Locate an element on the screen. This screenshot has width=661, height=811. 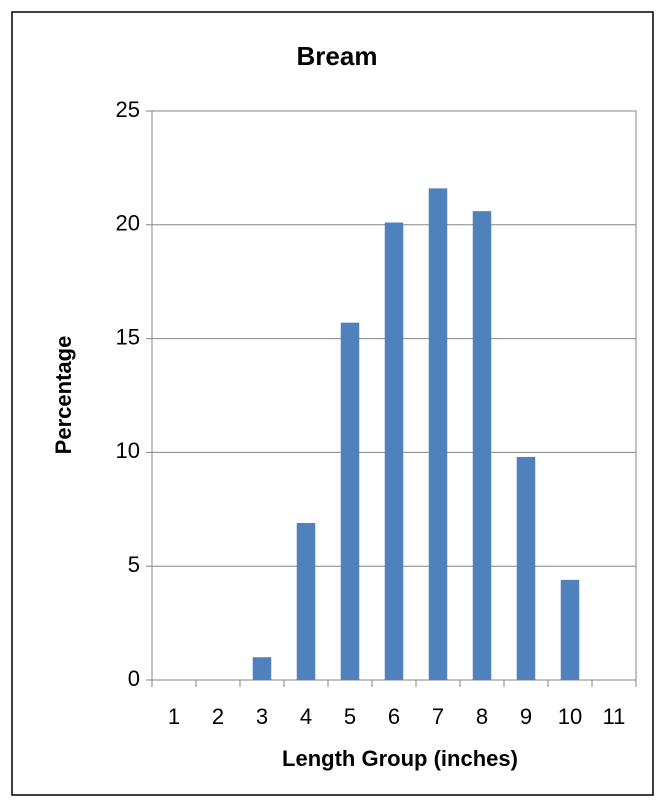
chart-title: Bream is located at coordinates (337, 56).